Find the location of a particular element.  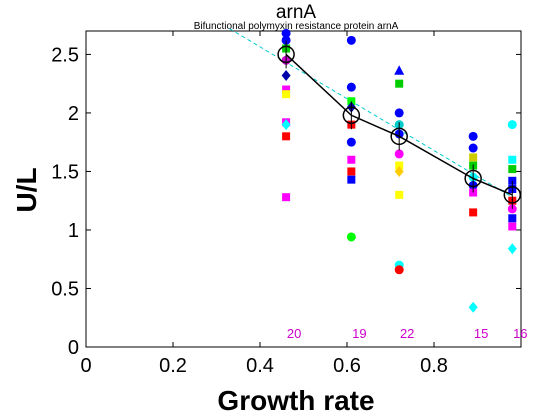

y-tick-label: 0 is located at coordinates (73, 348).